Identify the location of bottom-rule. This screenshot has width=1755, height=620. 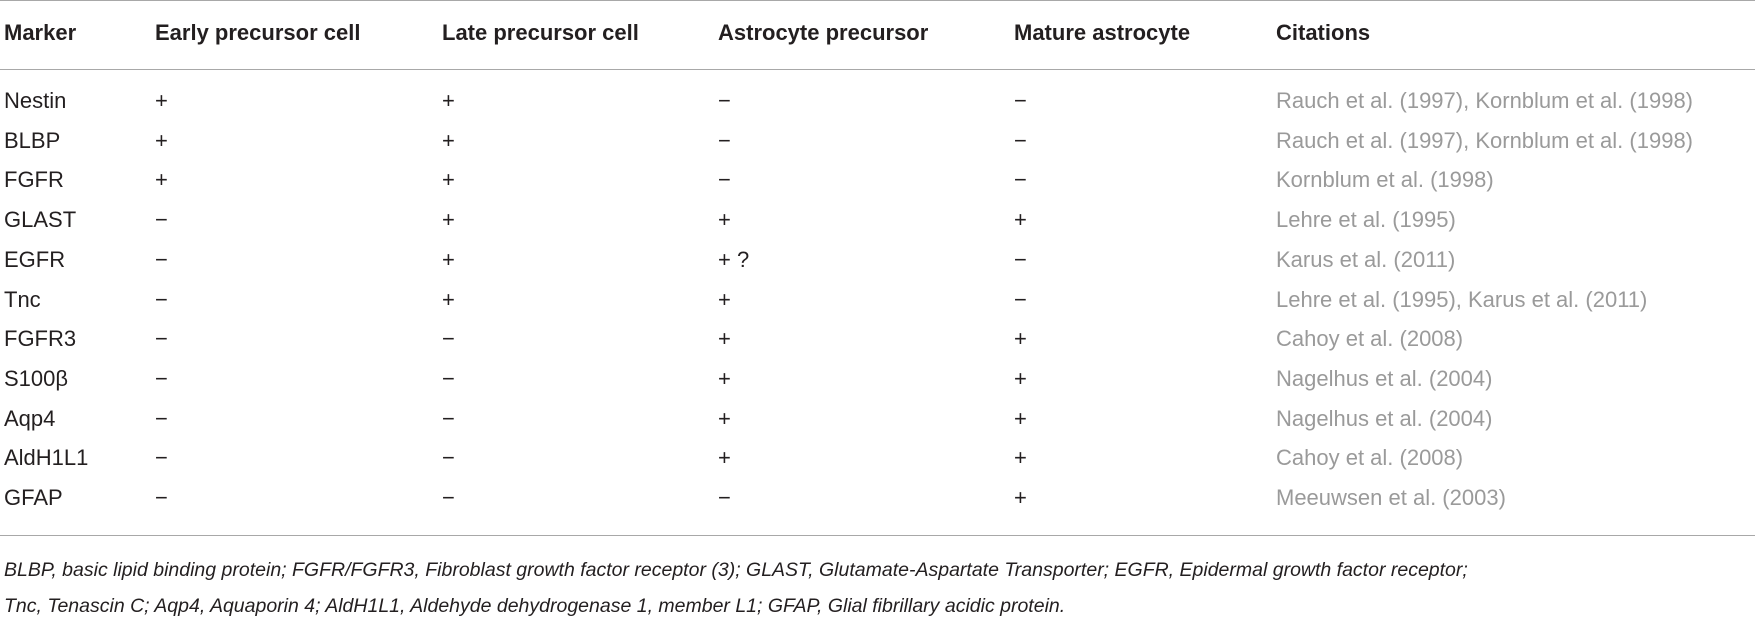
(877, 535).